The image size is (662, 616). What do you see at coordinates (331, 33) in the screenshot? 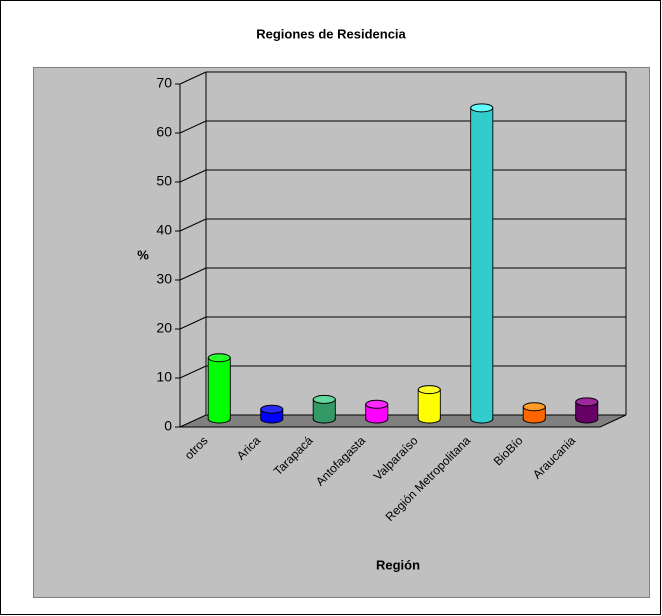
I see `chart-title: Regiones de Residencia` at bounding box center [331, 33].